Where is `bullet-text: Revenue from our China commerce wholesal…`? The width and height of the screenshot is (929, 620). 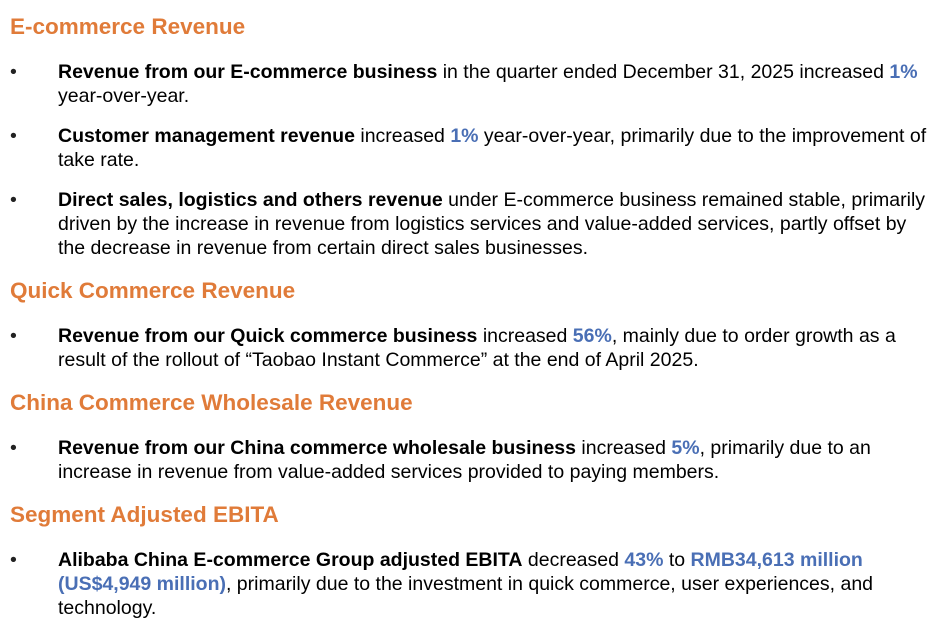 bullet-text: Revenue from our China commerce wholesal… is located at coordinates (493, 460).